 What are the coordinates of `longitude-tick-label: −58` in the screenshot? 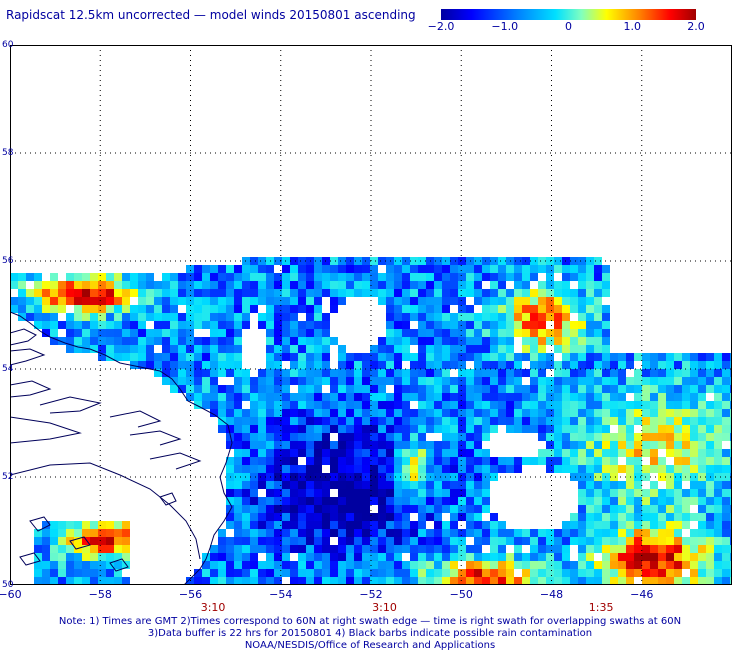 It's located at (100, 594).